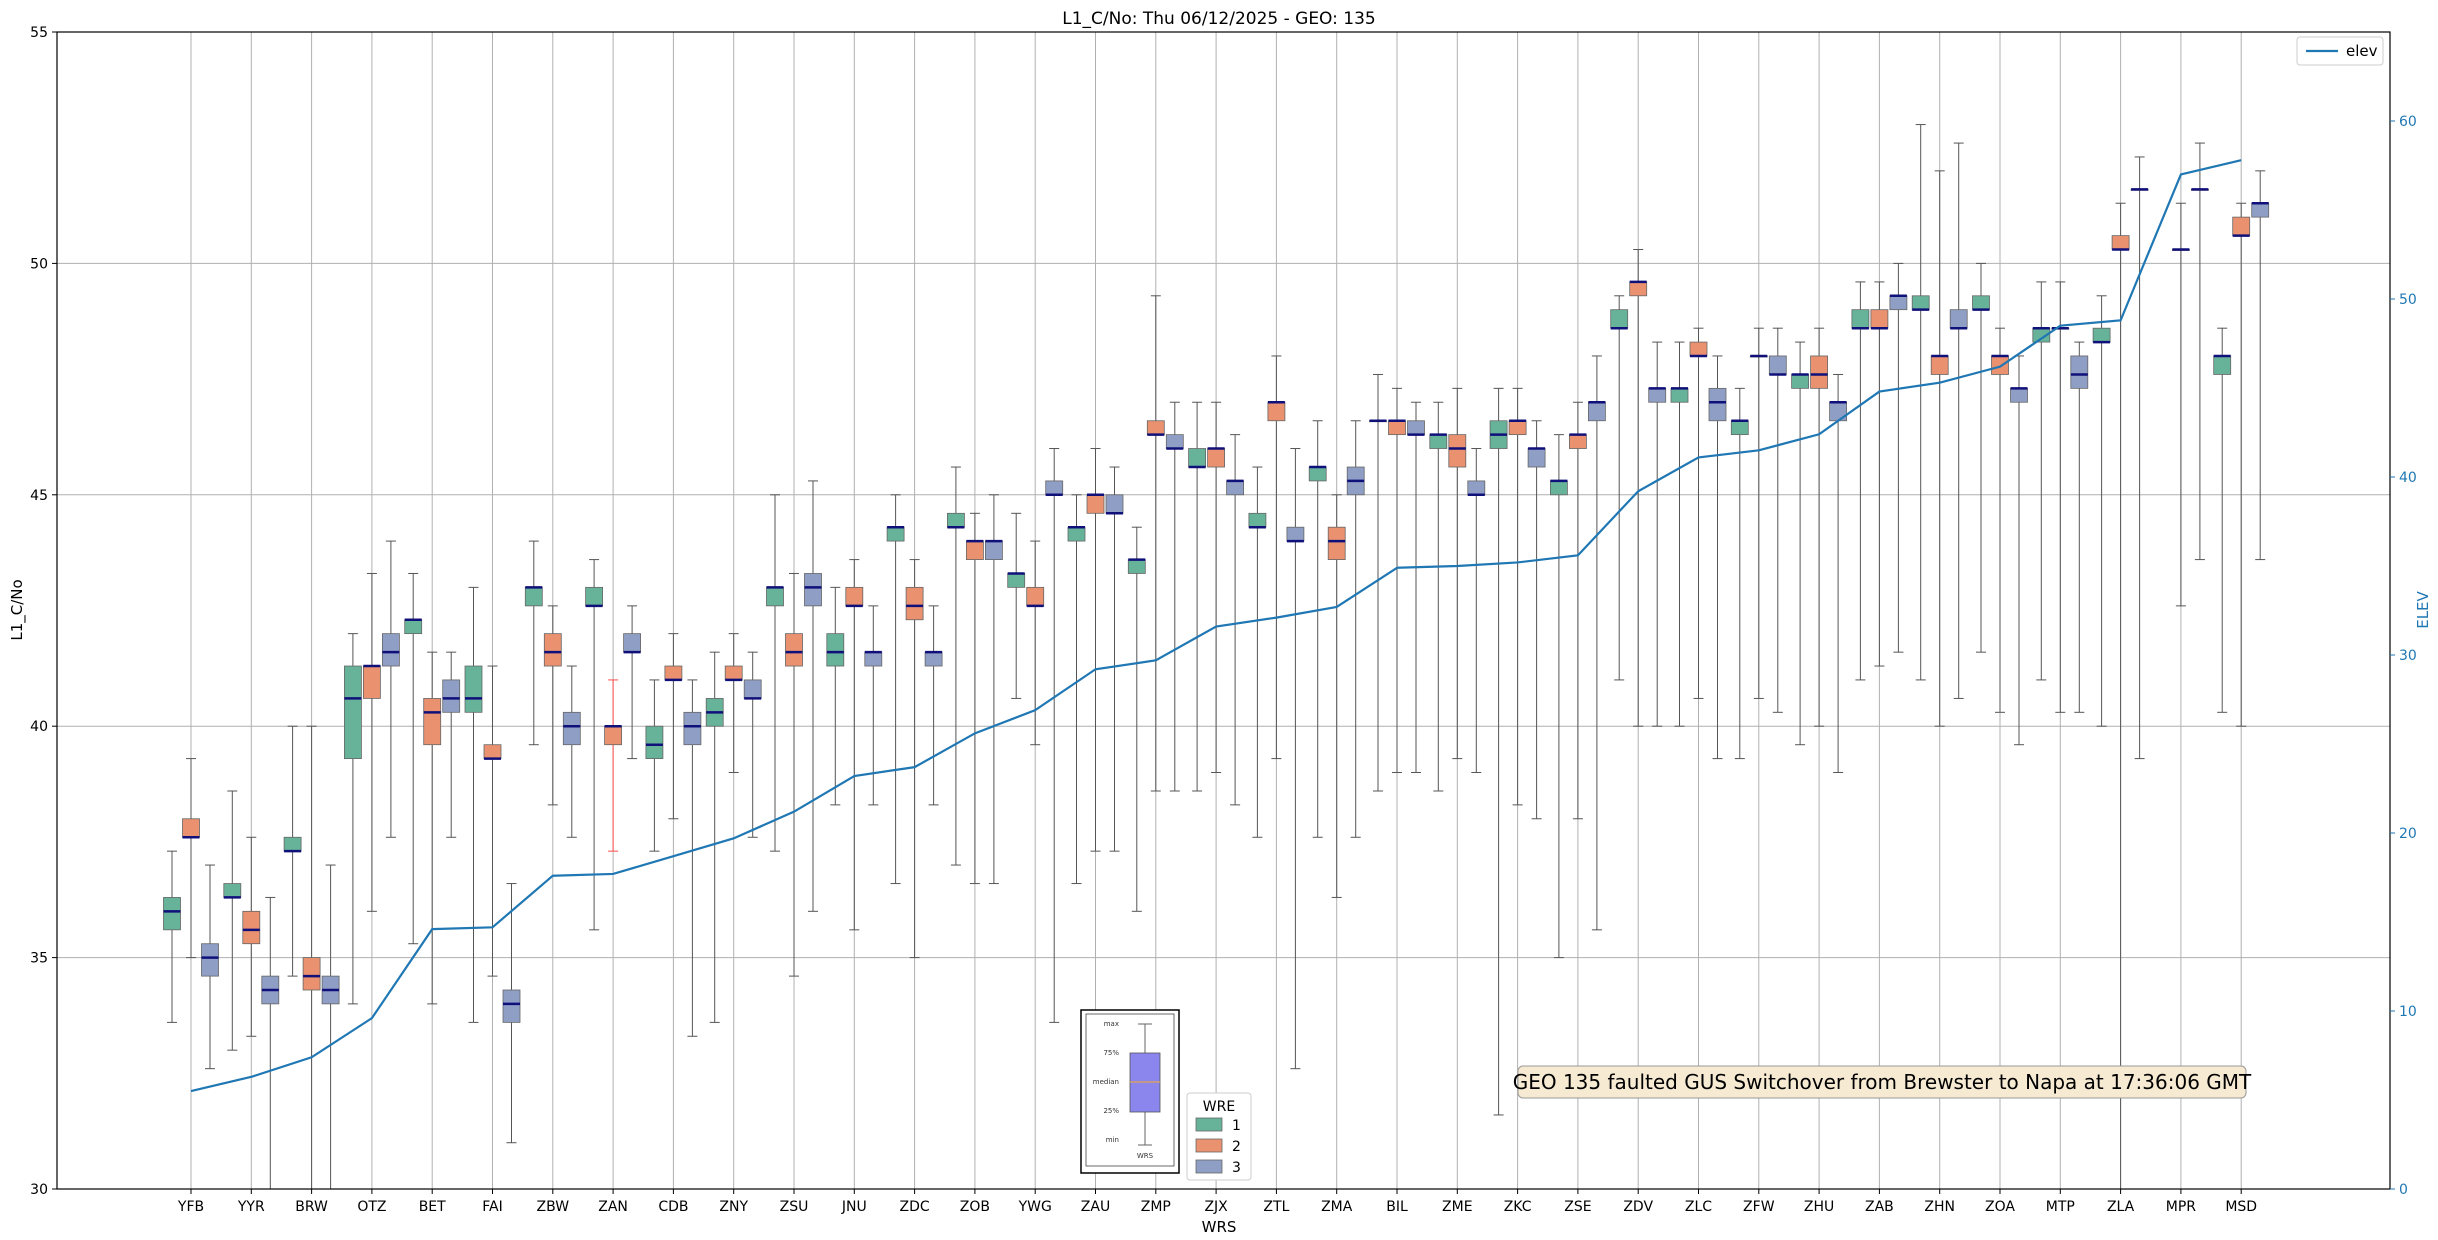  What do you see at coordinates (1236, 1126) in the screenshot?
I see `wre-legend-label: 1` at bounding box center [1236, 1126].